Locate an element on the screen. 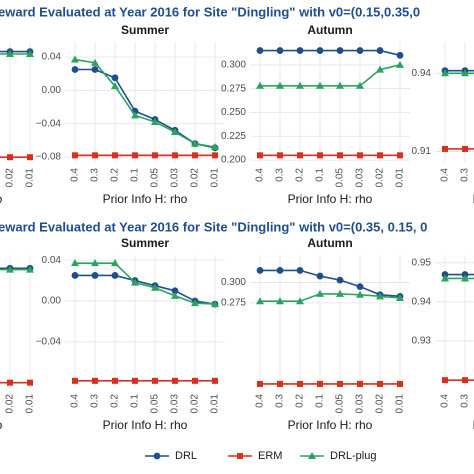 This screenshot has width=474, height=474. legend-label: DRL-plug is located at coordinates (353, 456).